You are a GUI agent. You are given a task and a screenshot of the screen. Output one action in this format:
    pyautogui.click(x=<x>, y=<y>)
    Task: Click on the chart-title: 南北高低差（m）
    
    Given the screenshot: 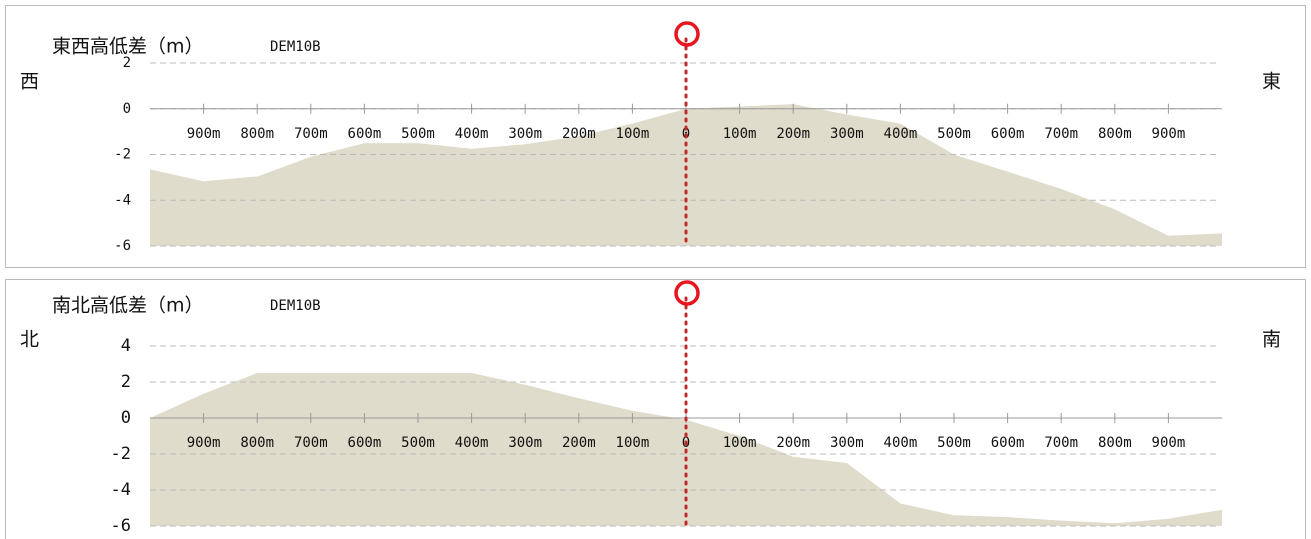 What is the action you would take?
    pyautogui.click(x=128, y=306)
    